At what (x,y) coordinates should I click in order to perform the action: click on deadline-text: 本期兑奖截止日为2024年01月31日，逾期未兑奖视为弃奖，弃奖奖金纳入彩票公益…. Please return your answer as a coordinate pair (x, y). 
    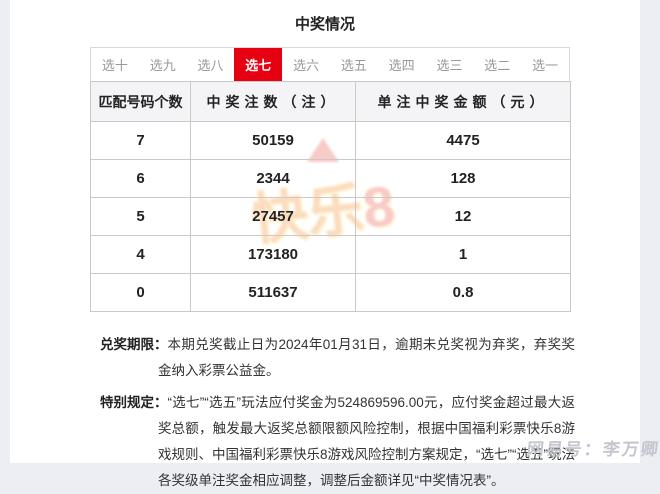
    Looking at the image, I should click on (366, 357).